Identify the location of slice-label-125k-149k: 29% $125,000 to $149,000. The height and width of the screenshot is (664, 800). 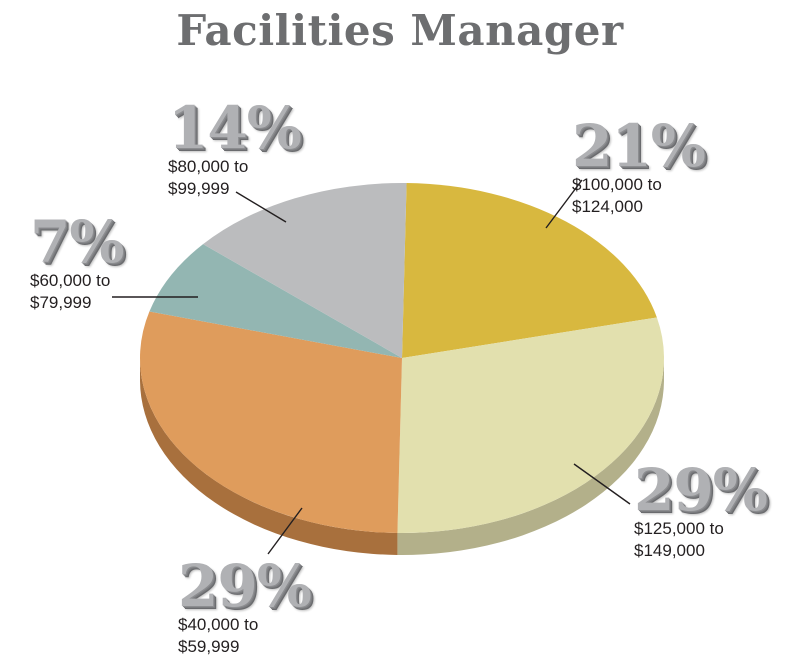
(701, 509).